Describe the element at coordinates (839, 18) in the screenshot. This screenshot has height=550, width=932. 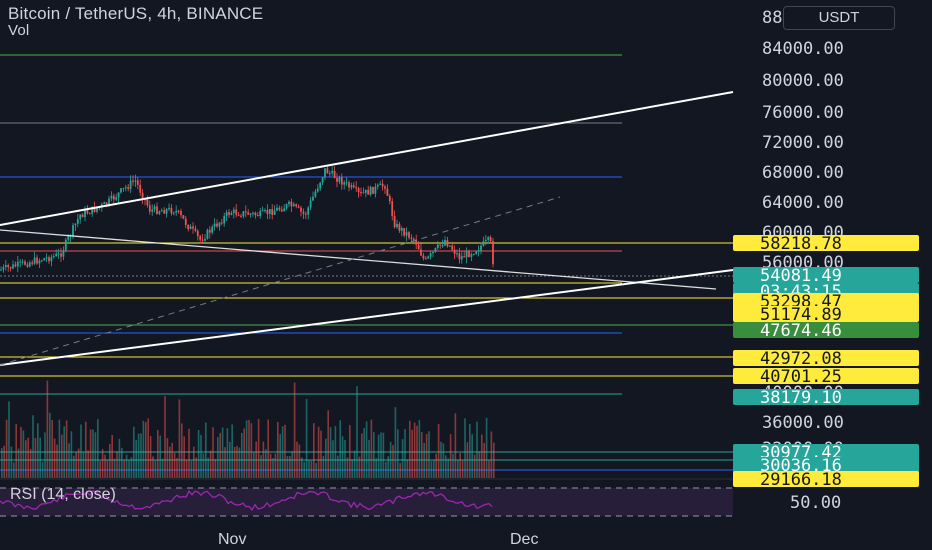
I see `currency-button: USDT` at that location.